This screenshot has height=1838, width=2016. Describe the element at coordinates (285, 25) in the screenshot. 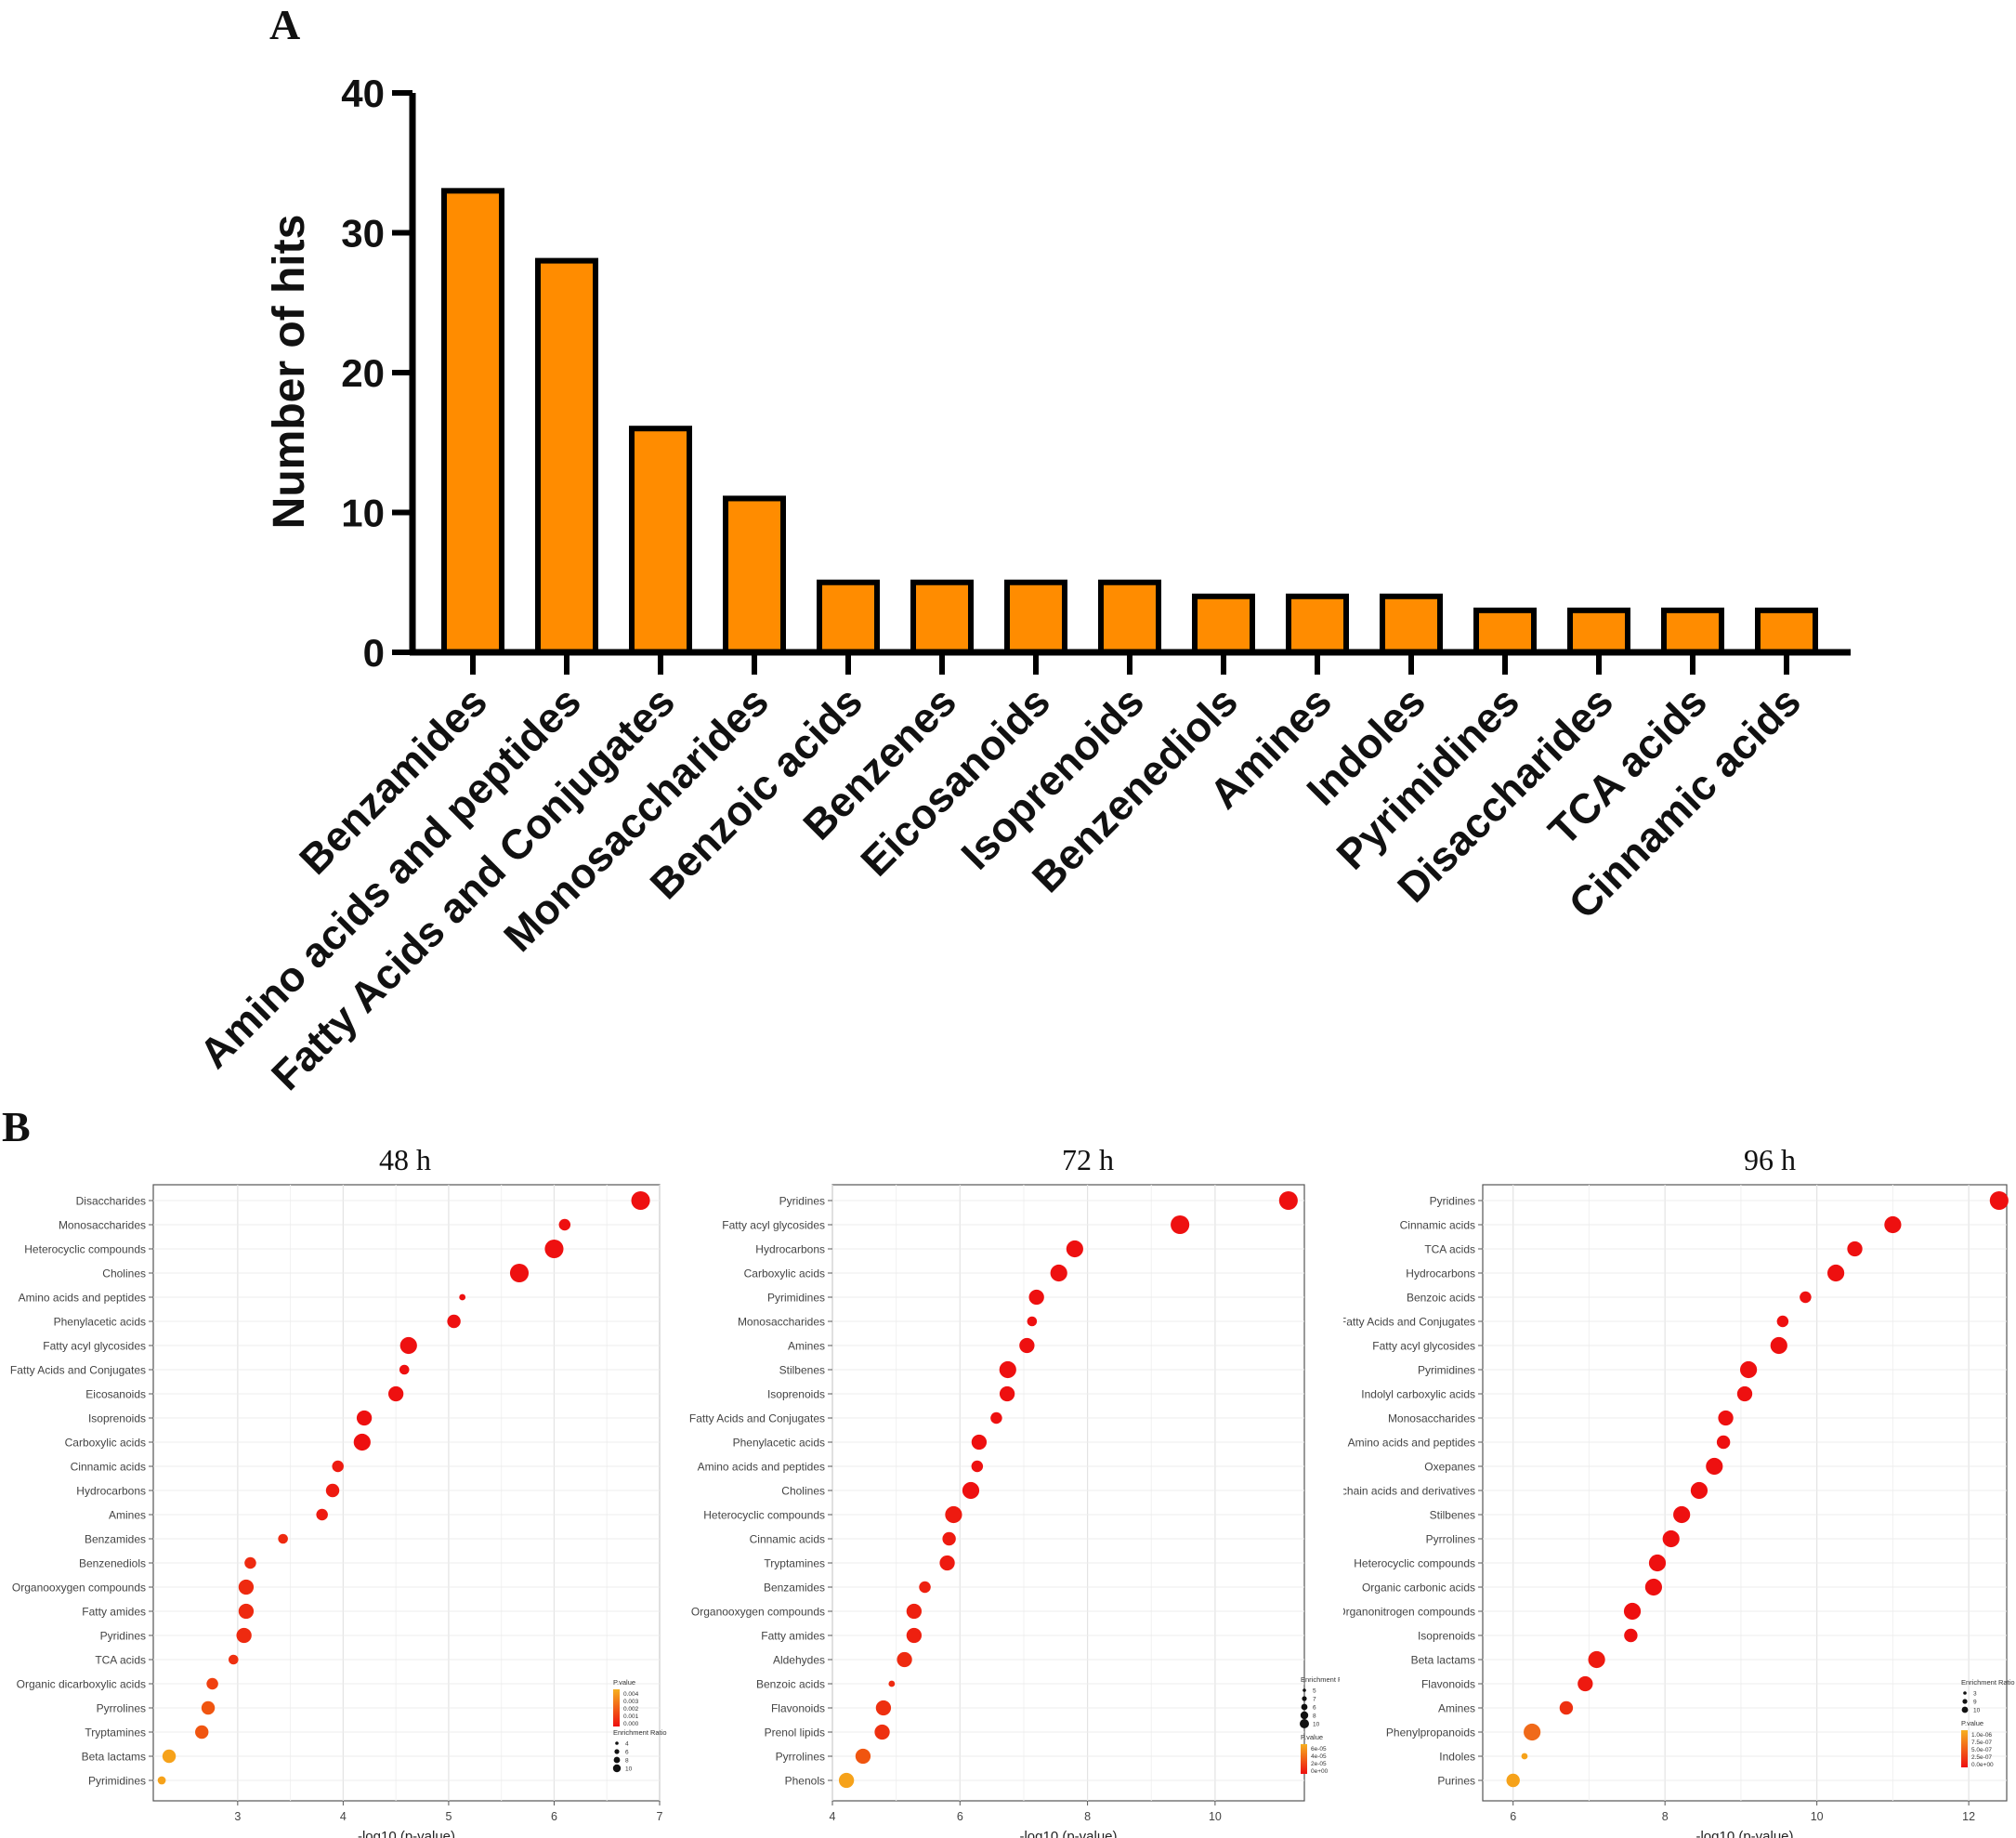

I see `panel-a-label: A` at that location.